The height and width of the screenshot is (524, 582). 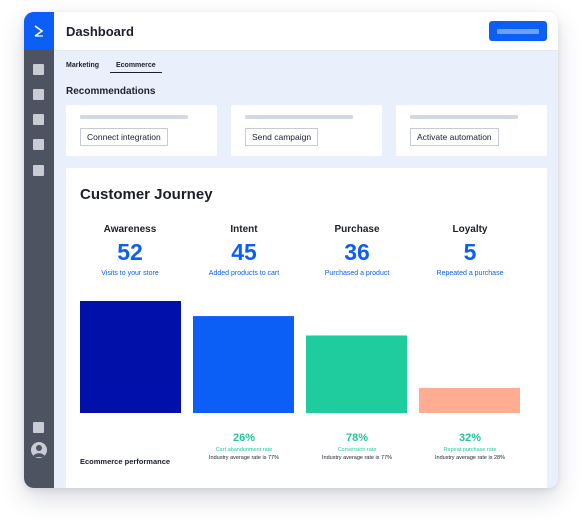 What do you see at coordinates (357, 229) in the screenshot?
I see `stage-name: Purchase` at bounding box center [357, 229].